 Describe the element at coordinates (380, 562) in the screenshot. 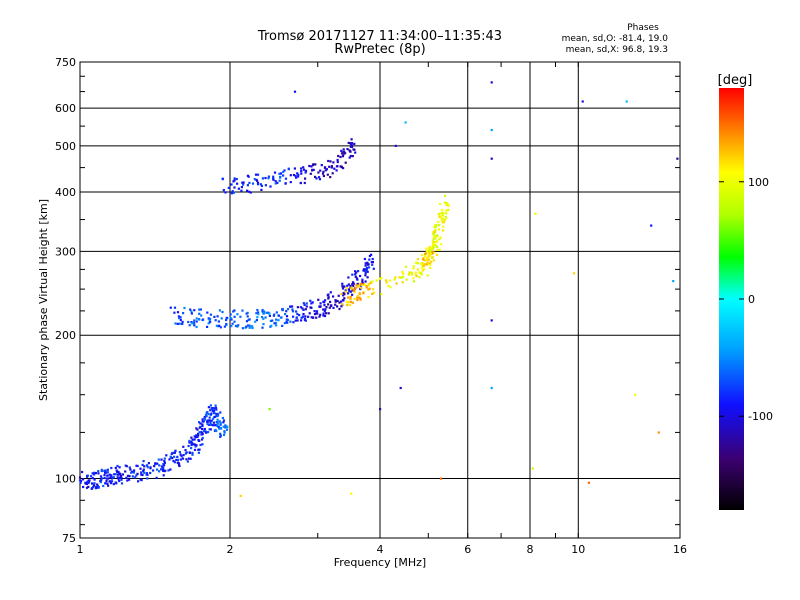

I see `x-axis-label: Frequency [MHz]` at that location.